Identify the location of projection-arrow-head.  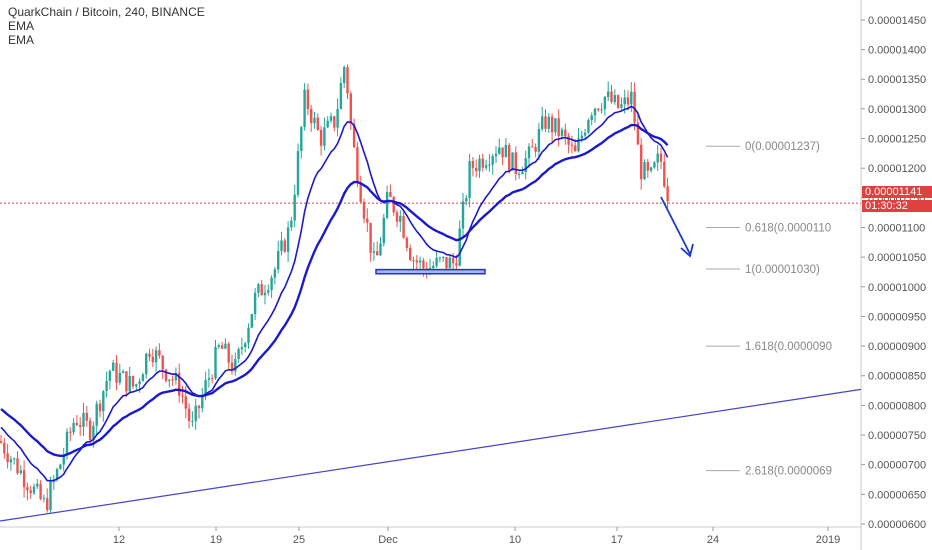
(687, 250).